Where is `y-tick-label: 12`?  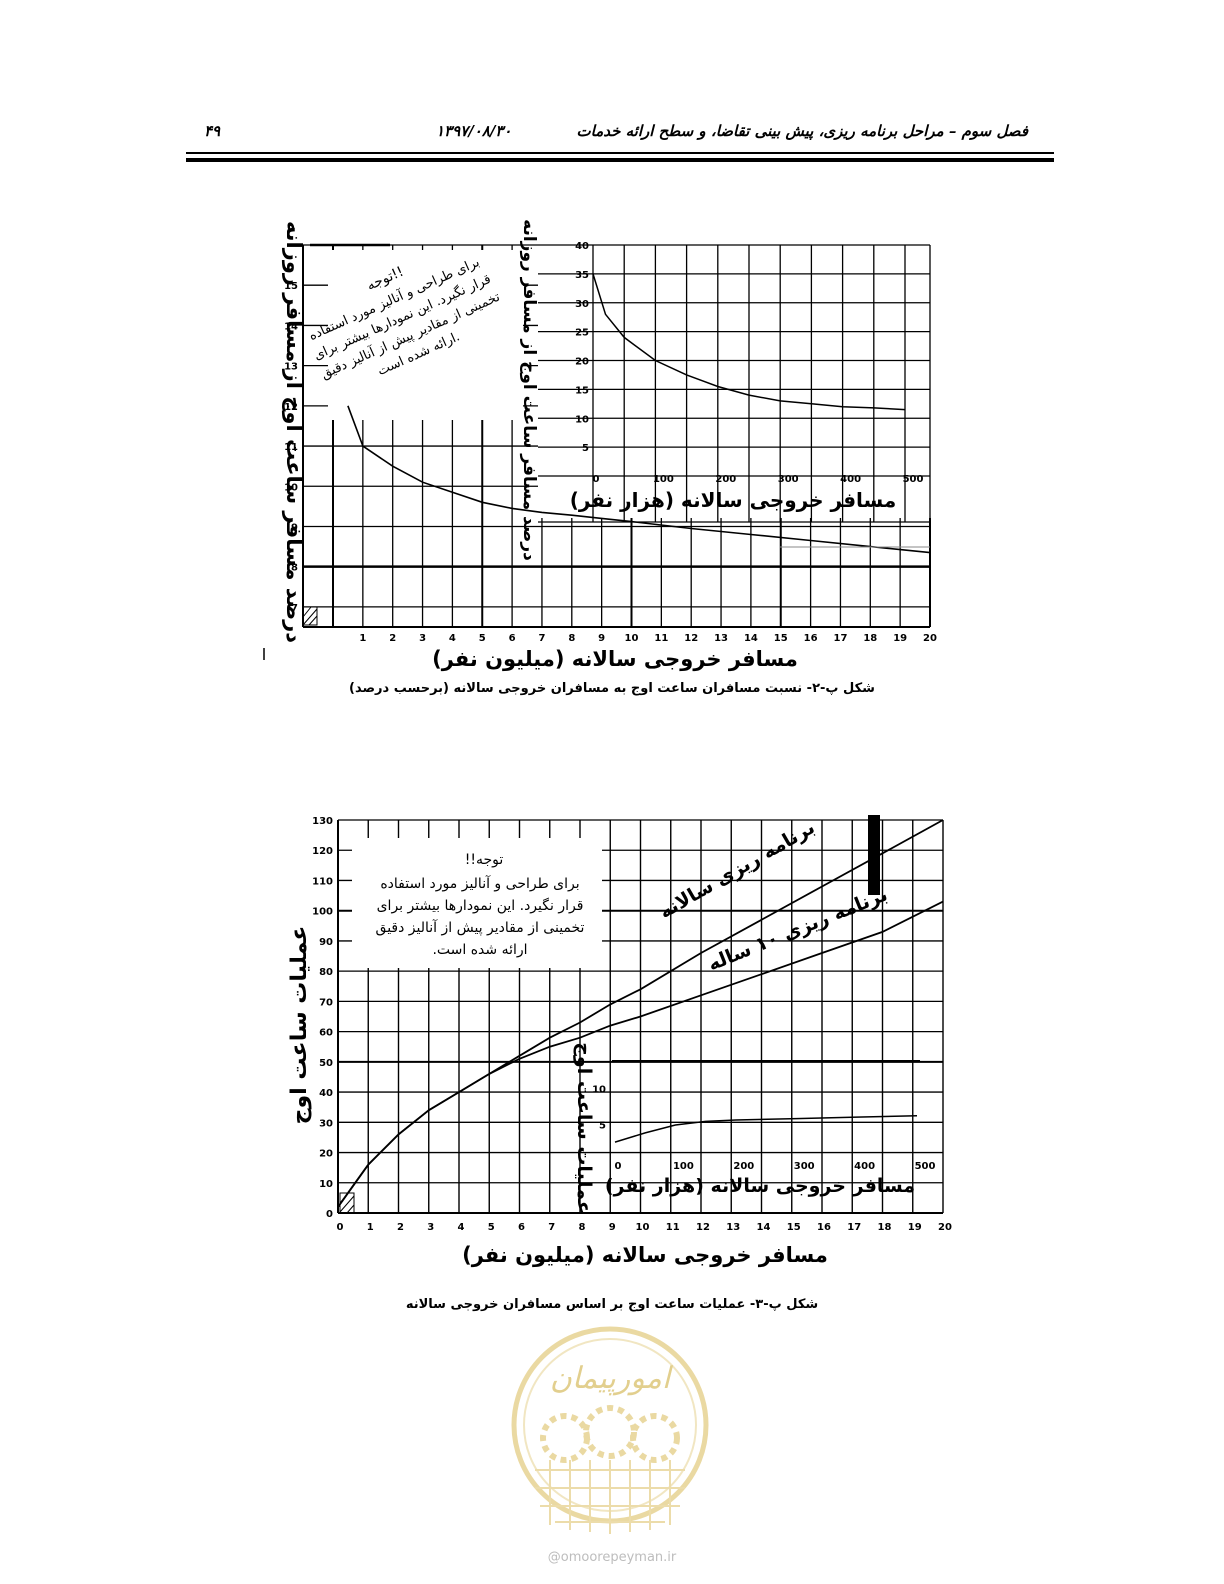 y-tick-label: 12 is located at coordinates (291, 407).